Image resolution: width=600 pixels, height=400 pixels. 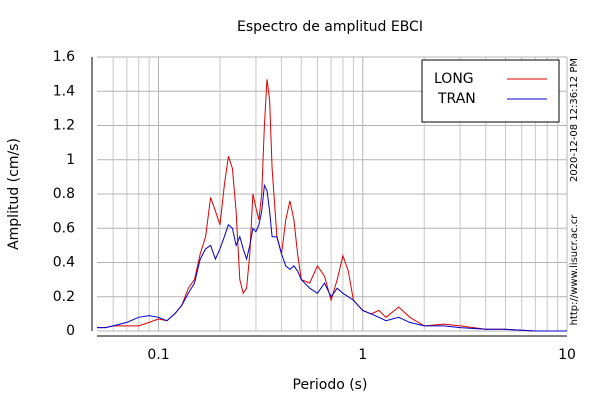 What do you see at coordinates (14, 194) in the screenshot?
I see `y-axis-label: Amplitud (cm/s)` at bounding box center [14, 194].